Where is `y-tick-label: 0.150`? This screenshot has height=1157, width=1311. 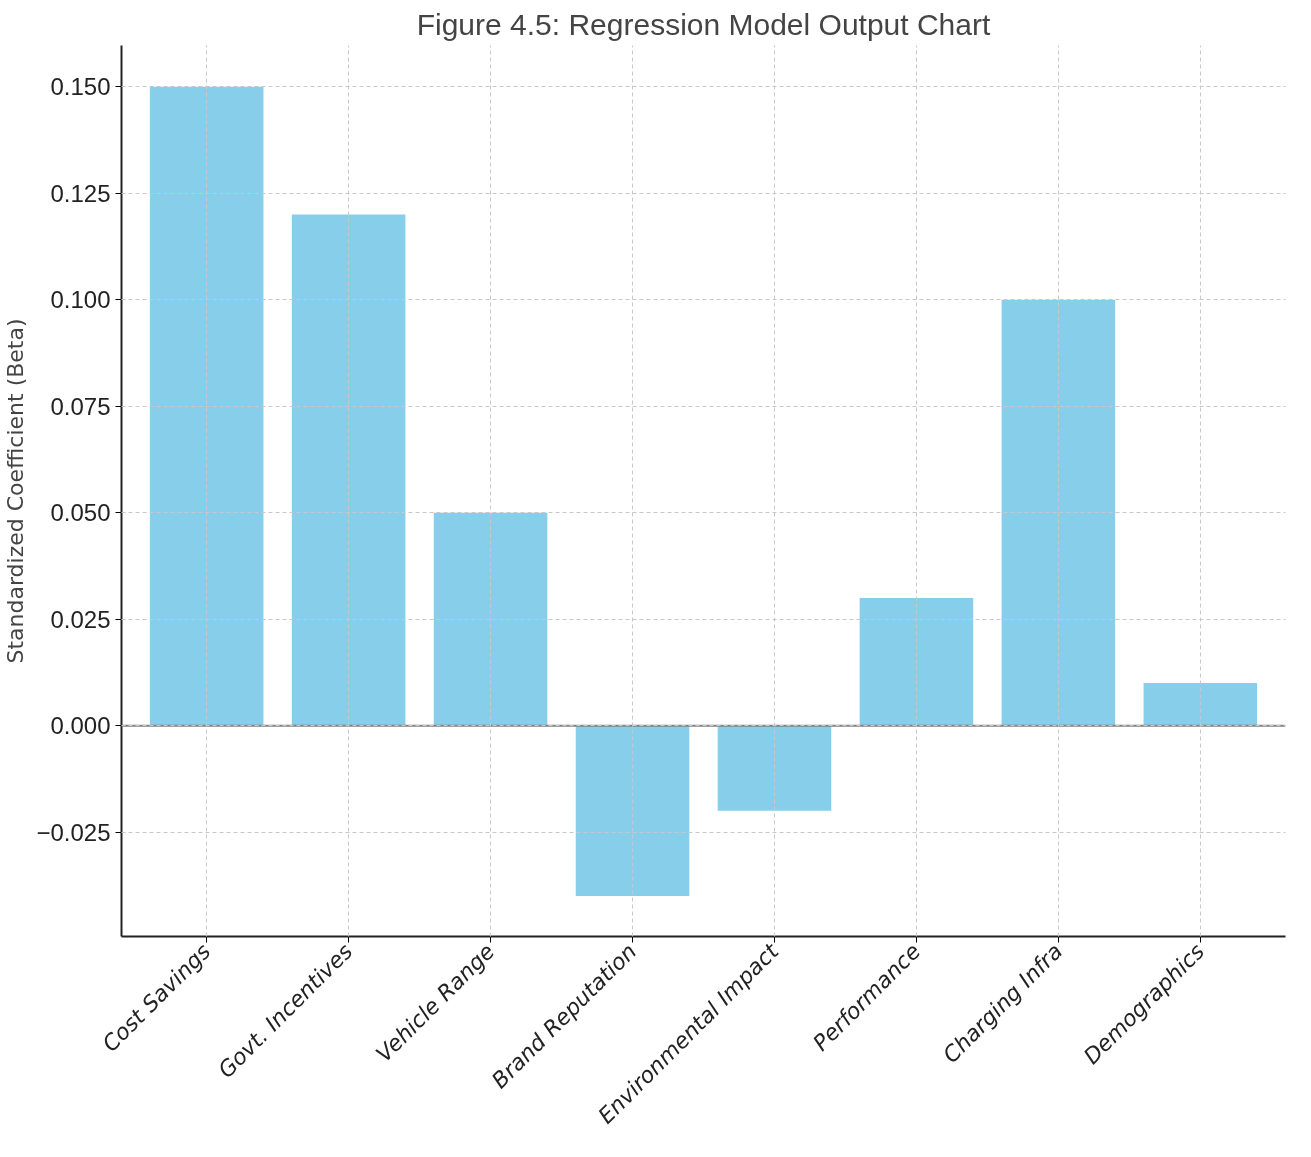 y-tick-label: 0.150 is located at coordinates (80, 87).